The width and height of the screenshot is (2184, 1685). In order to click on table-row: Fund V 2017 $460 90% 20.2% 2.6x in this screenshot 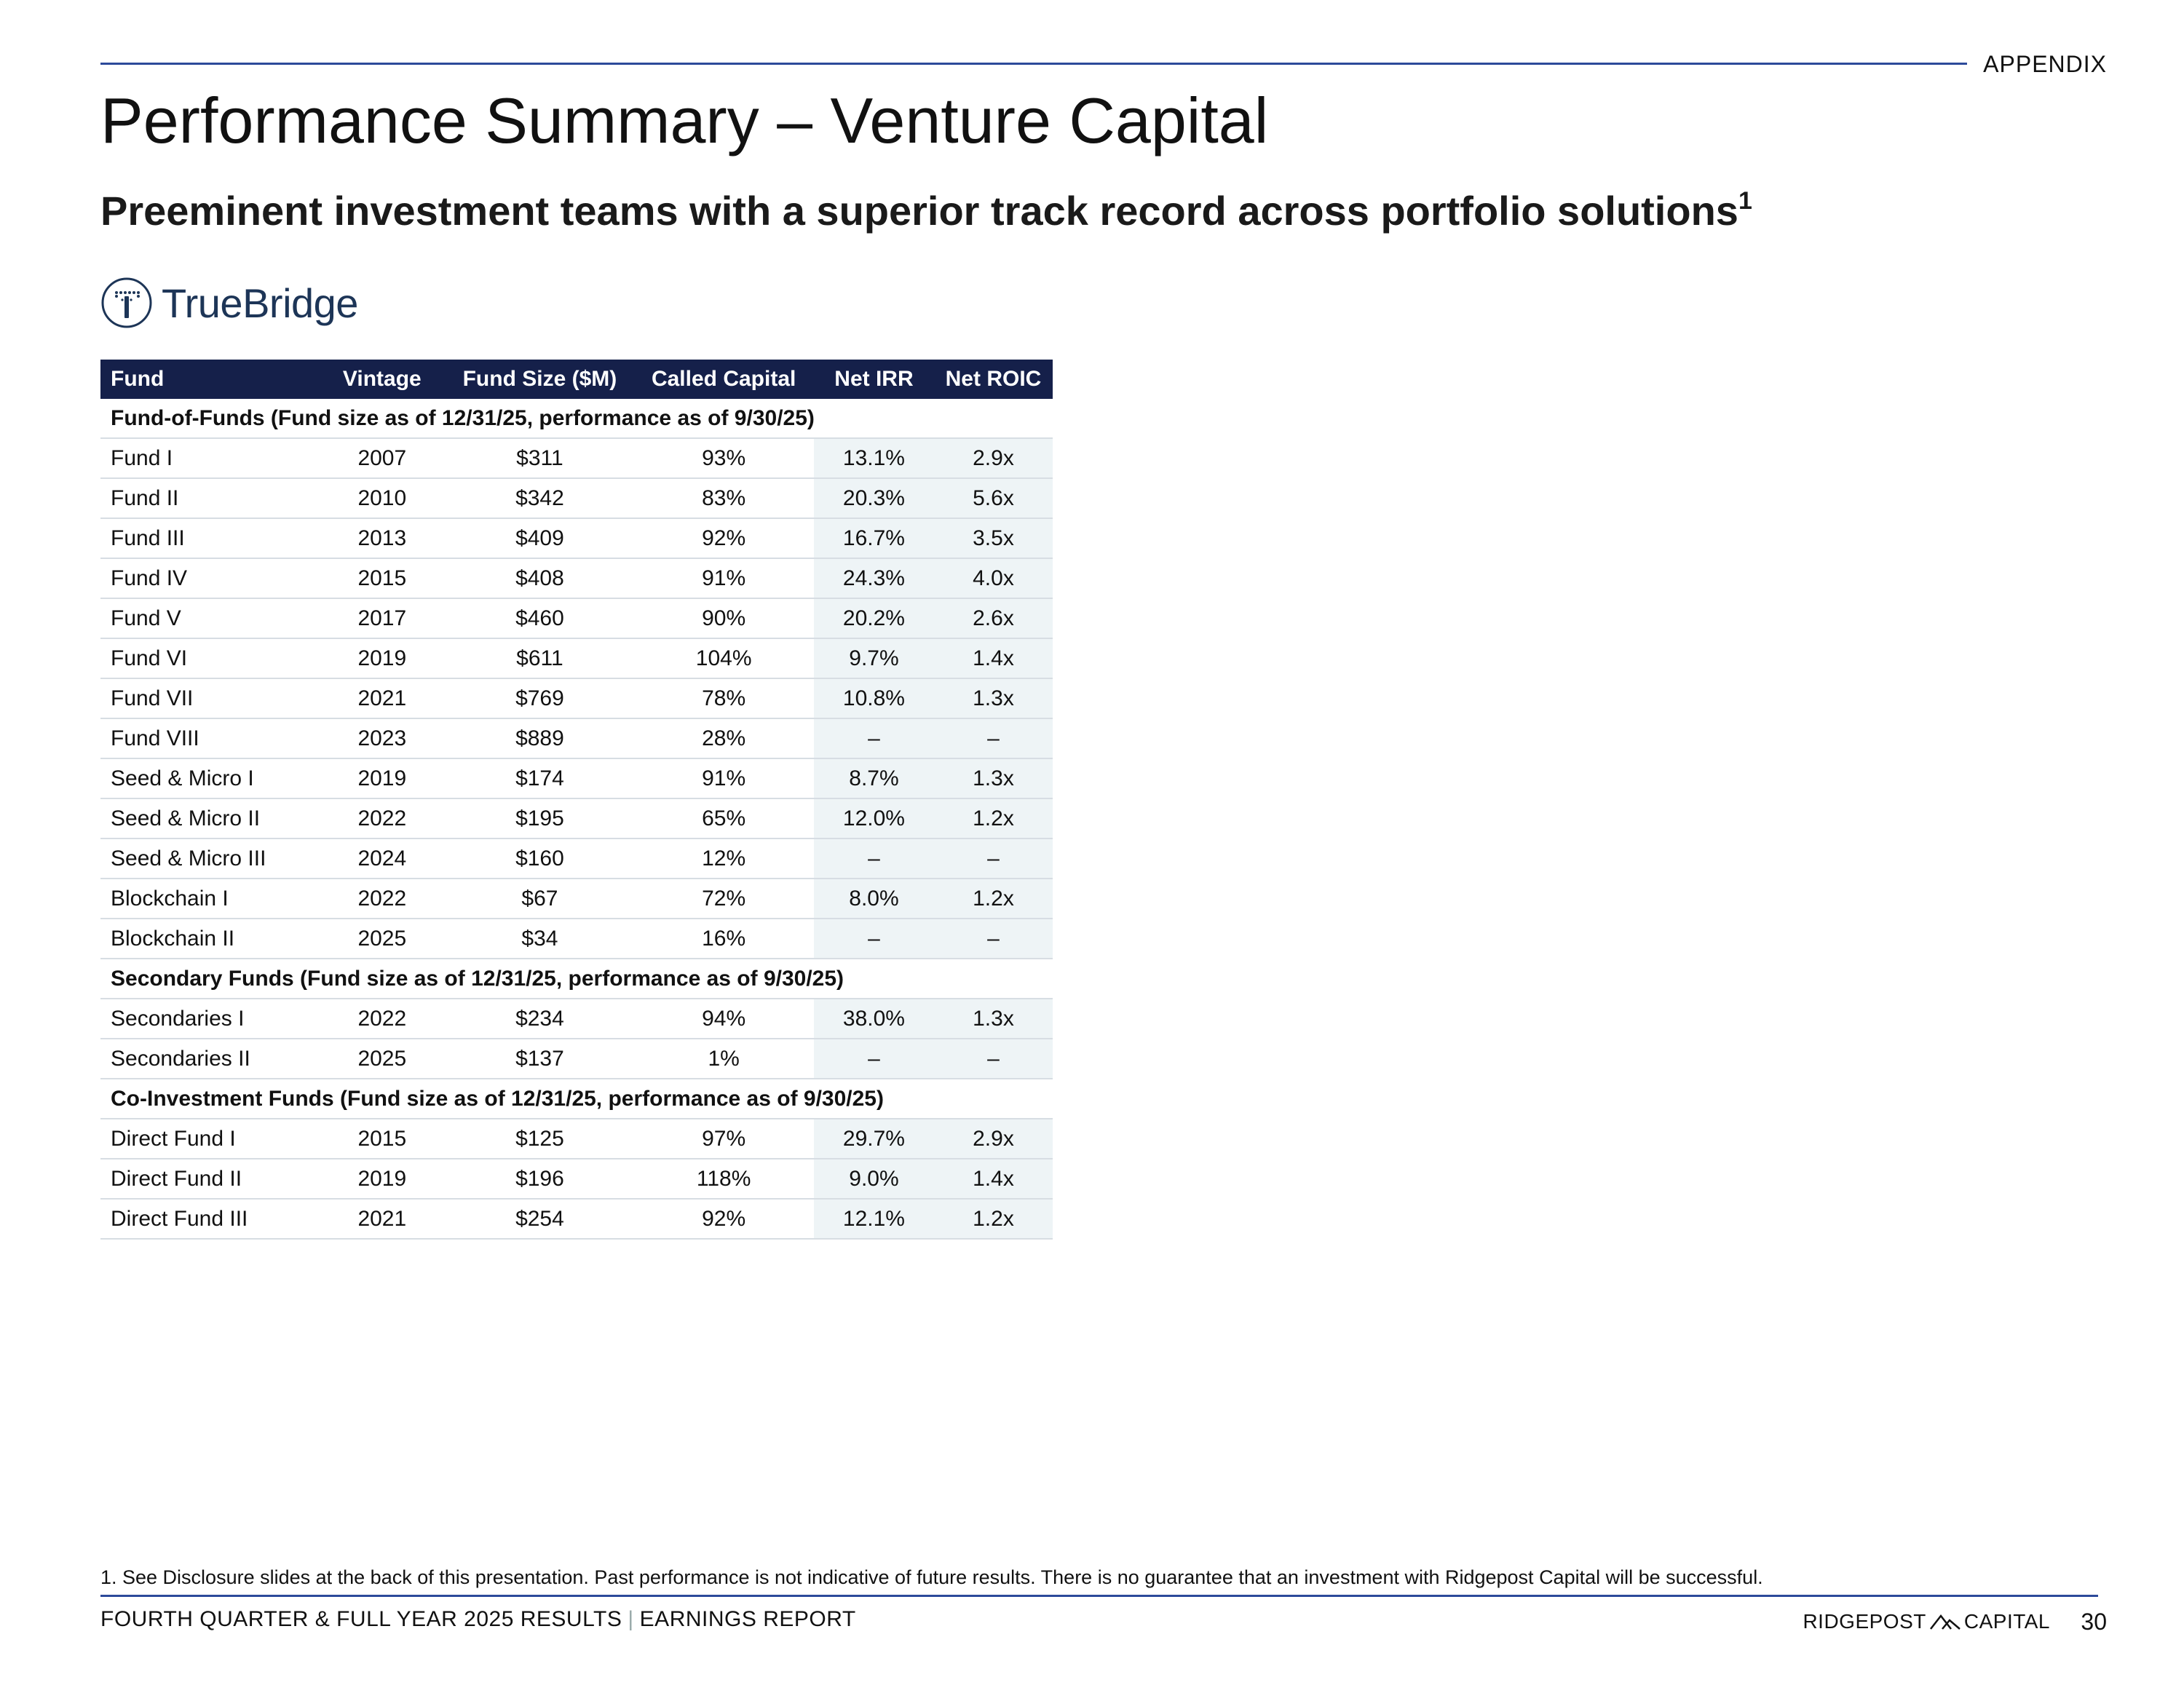, I will do `click(576, 618)`.